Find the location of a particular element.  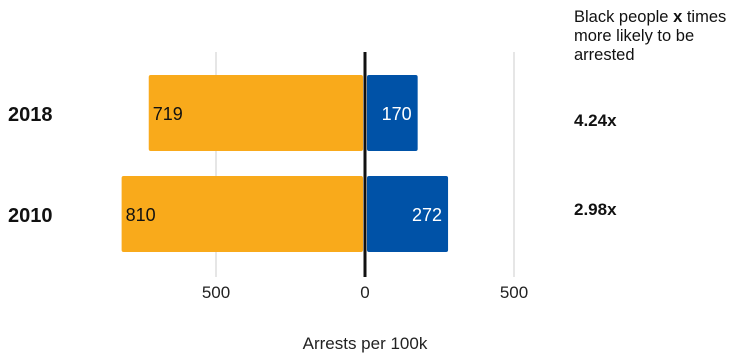

year-label-2010: 2010 is located at coordinates (30, 216).